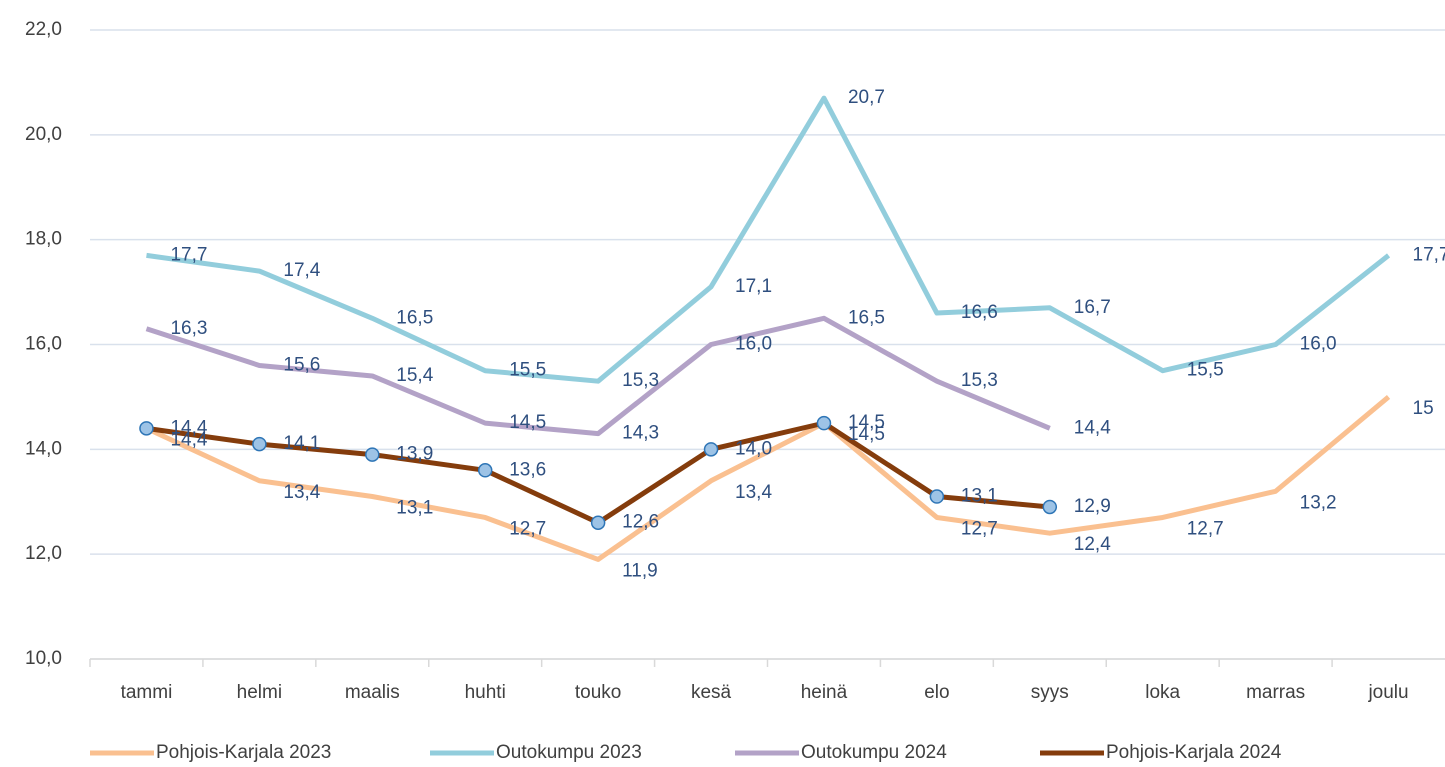  Describe the element at coordinates (1092, 544) in the screenshot. I see `value-label: 12,4` at that location.